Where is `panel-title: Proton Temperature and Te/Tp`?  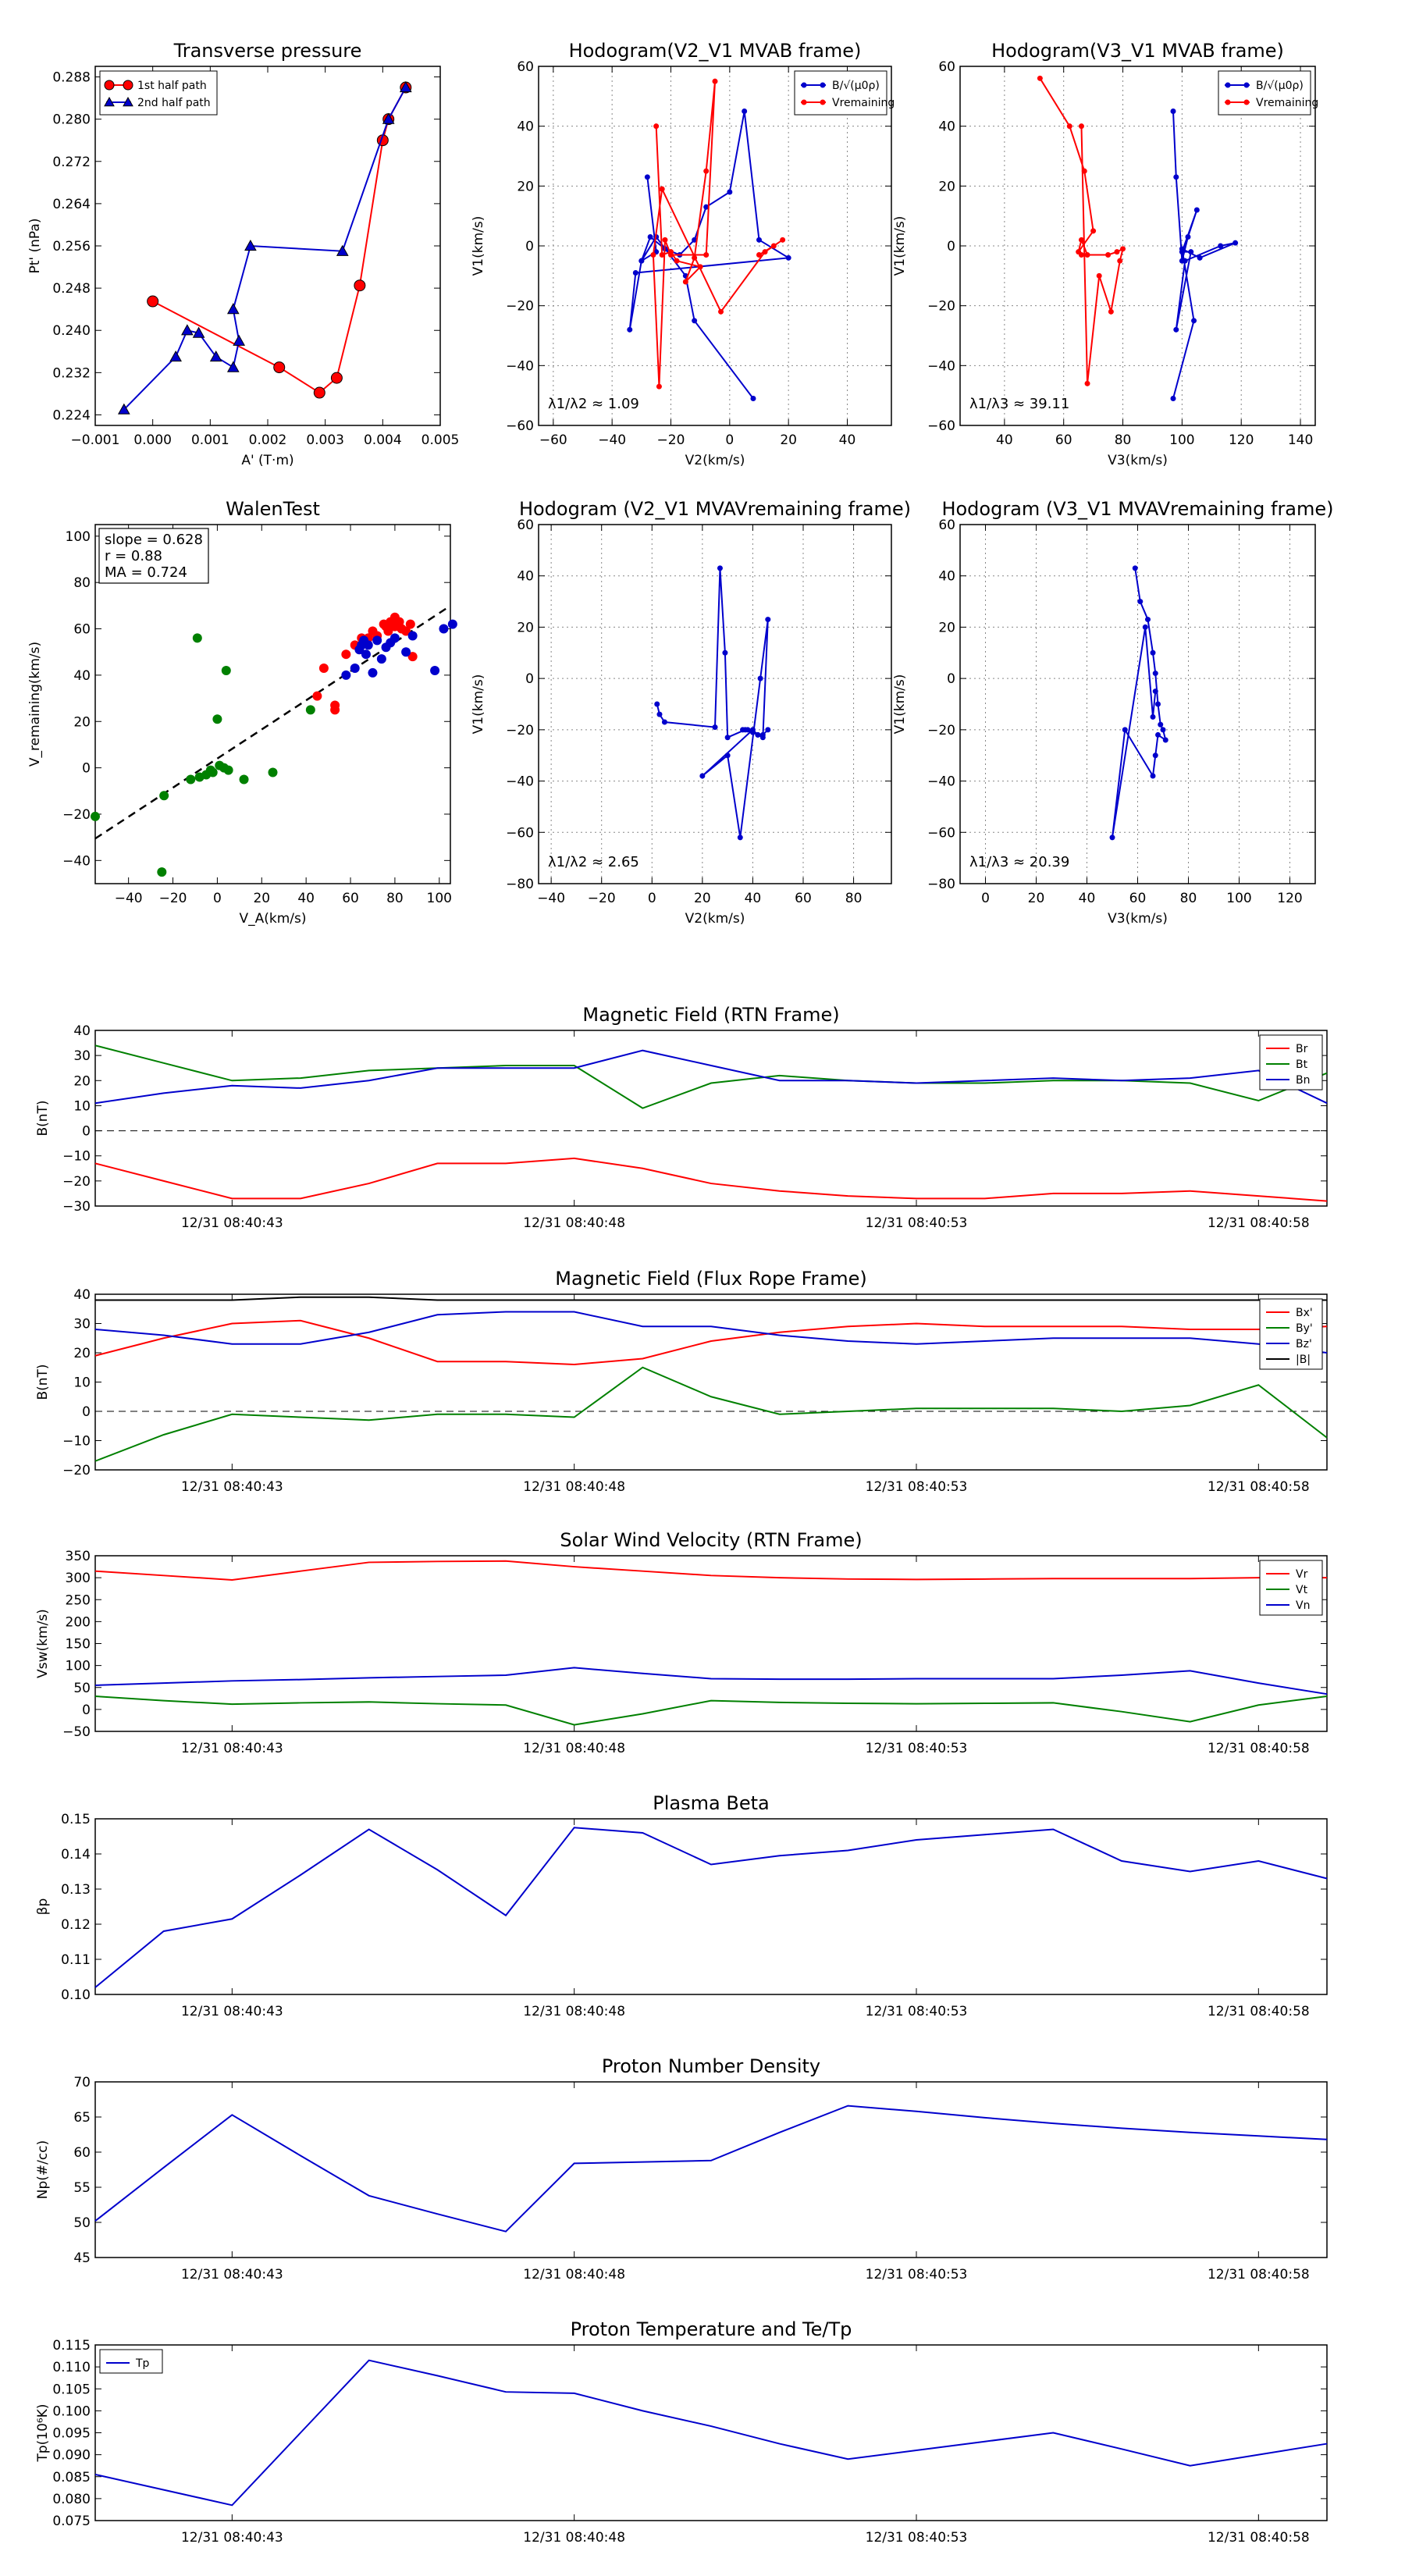
panel-title: Proton Temperature and Te/Tp is located at coordinates (712, 2329).